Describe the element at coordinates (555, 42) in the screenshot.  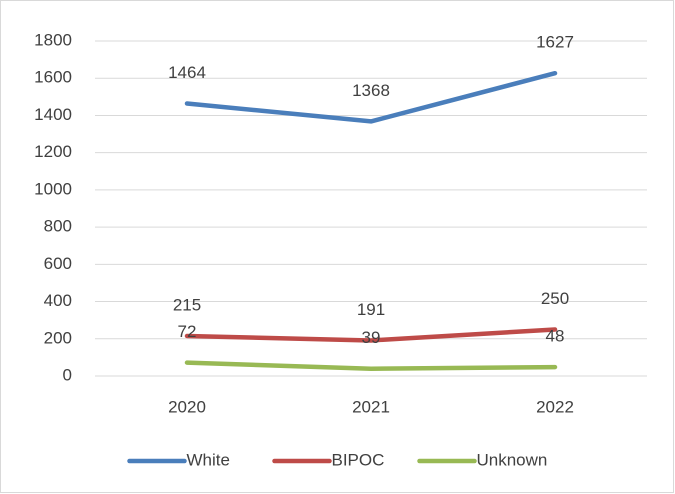
I see `data-label: 1627` at that location.